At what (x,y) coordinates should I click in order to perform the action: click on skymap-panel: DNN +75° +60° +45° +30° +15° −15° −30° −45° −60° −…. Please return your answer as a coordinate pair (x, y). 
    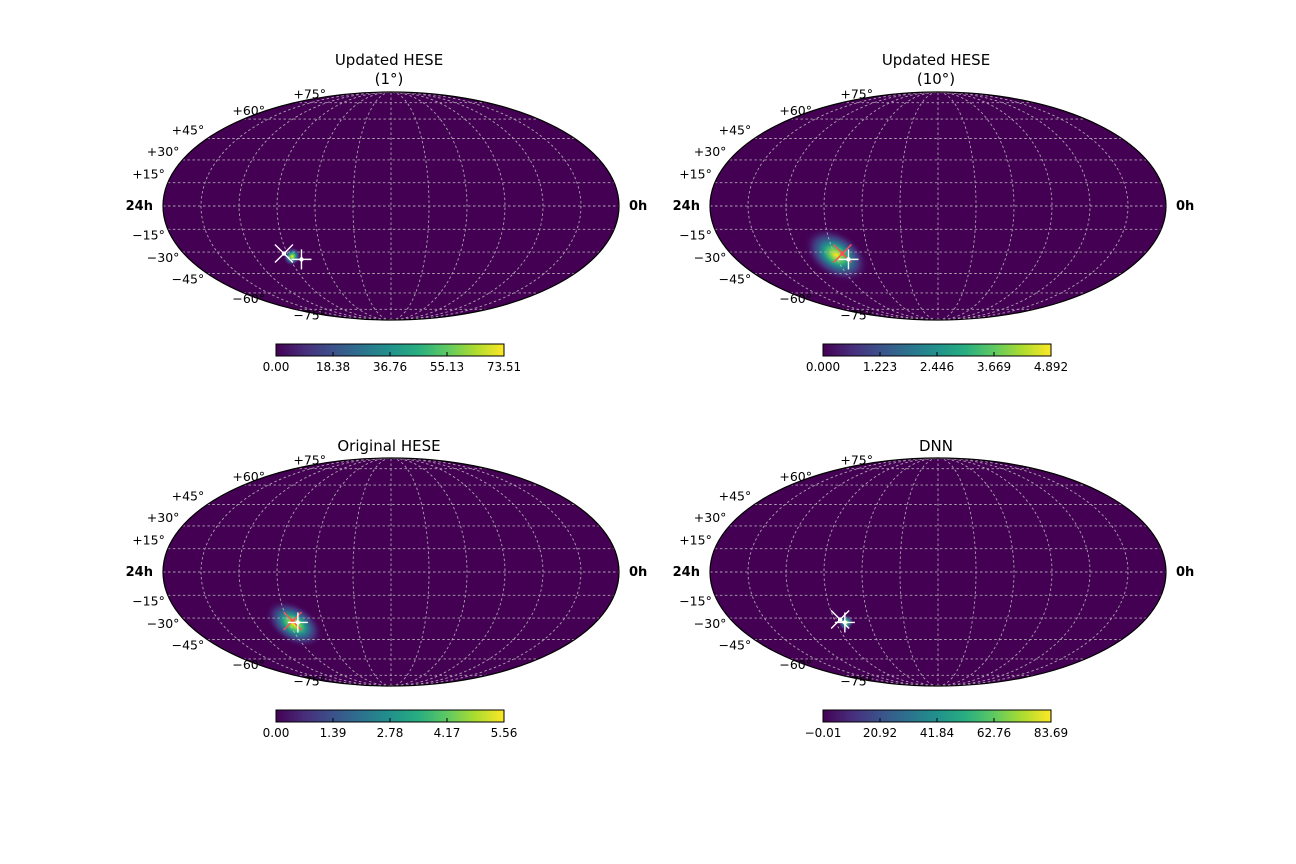
    Looking at the image, I should click on (934, 588).